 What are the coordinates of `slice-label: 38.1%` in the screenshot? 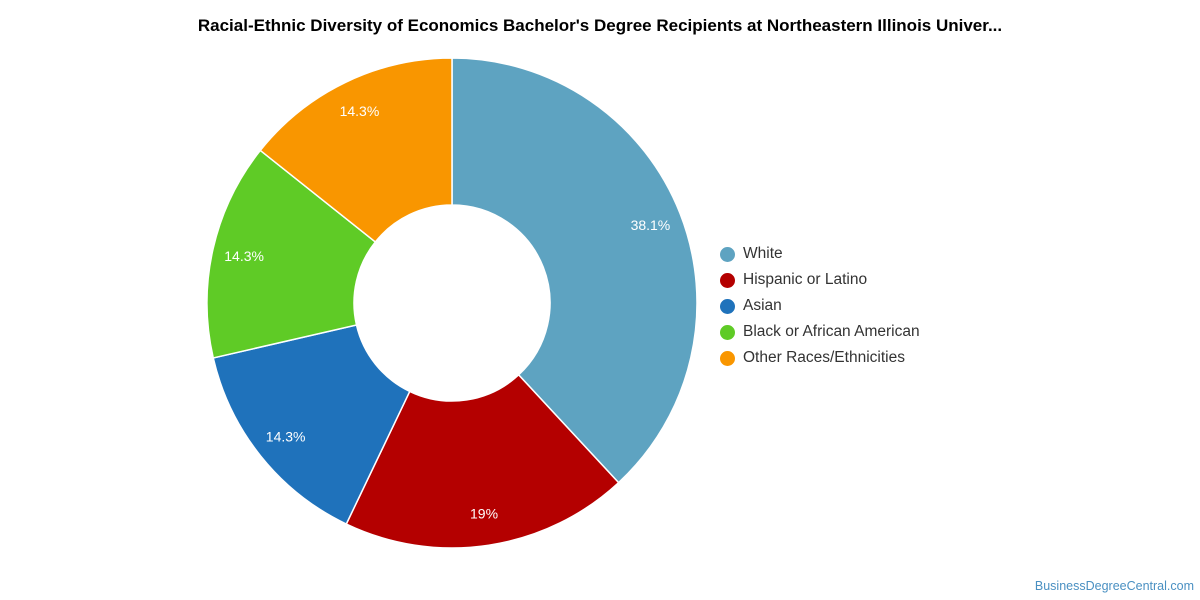 It's located at (651, 225).